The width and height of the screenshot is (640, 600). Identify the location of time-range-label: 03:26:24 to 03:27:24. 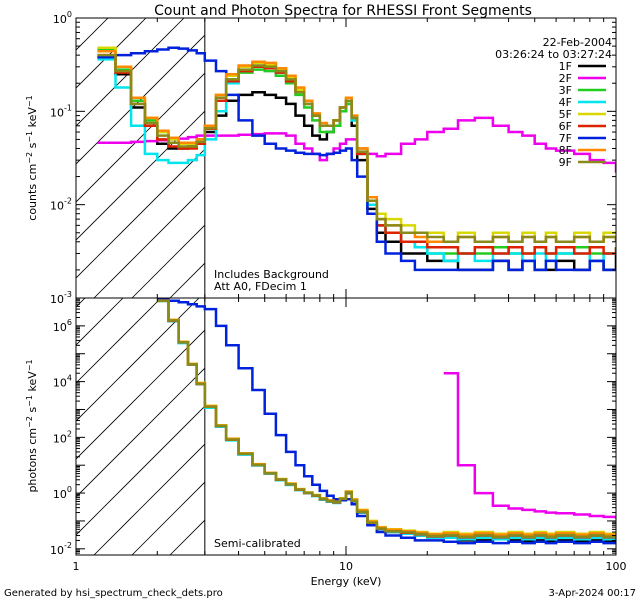
(553, 54).